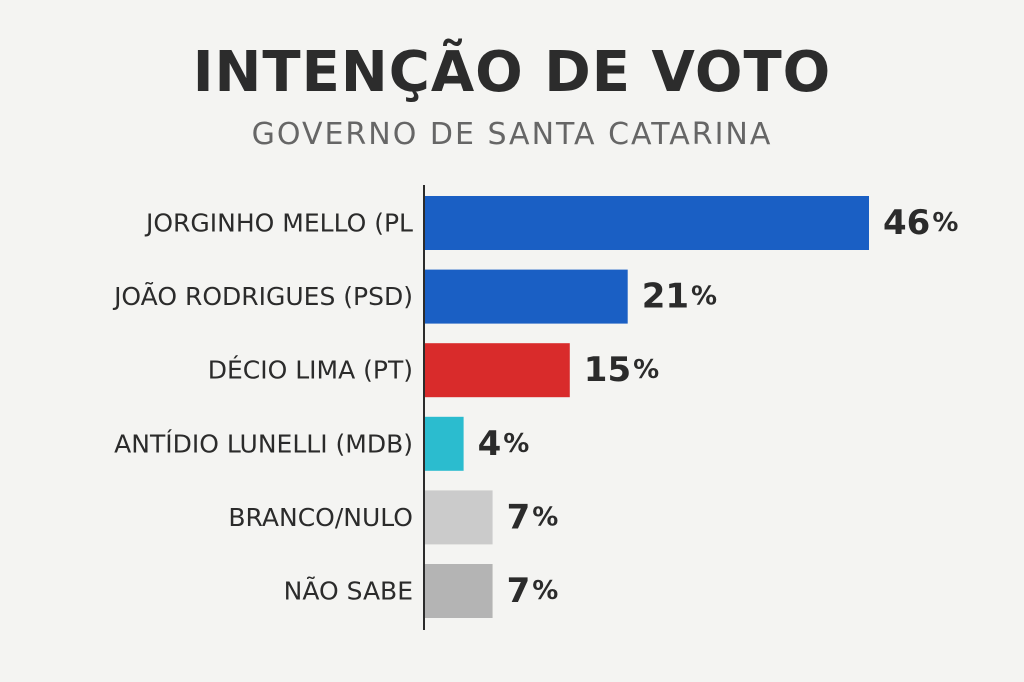 Image resolution: width=1024 pixels, height=682 pixels. What do you see at coordinates (262, 296) in the screenshot?
I see `category-label: JOÃO RODRIGUES (PSD)` at bounding box center [262, 296].